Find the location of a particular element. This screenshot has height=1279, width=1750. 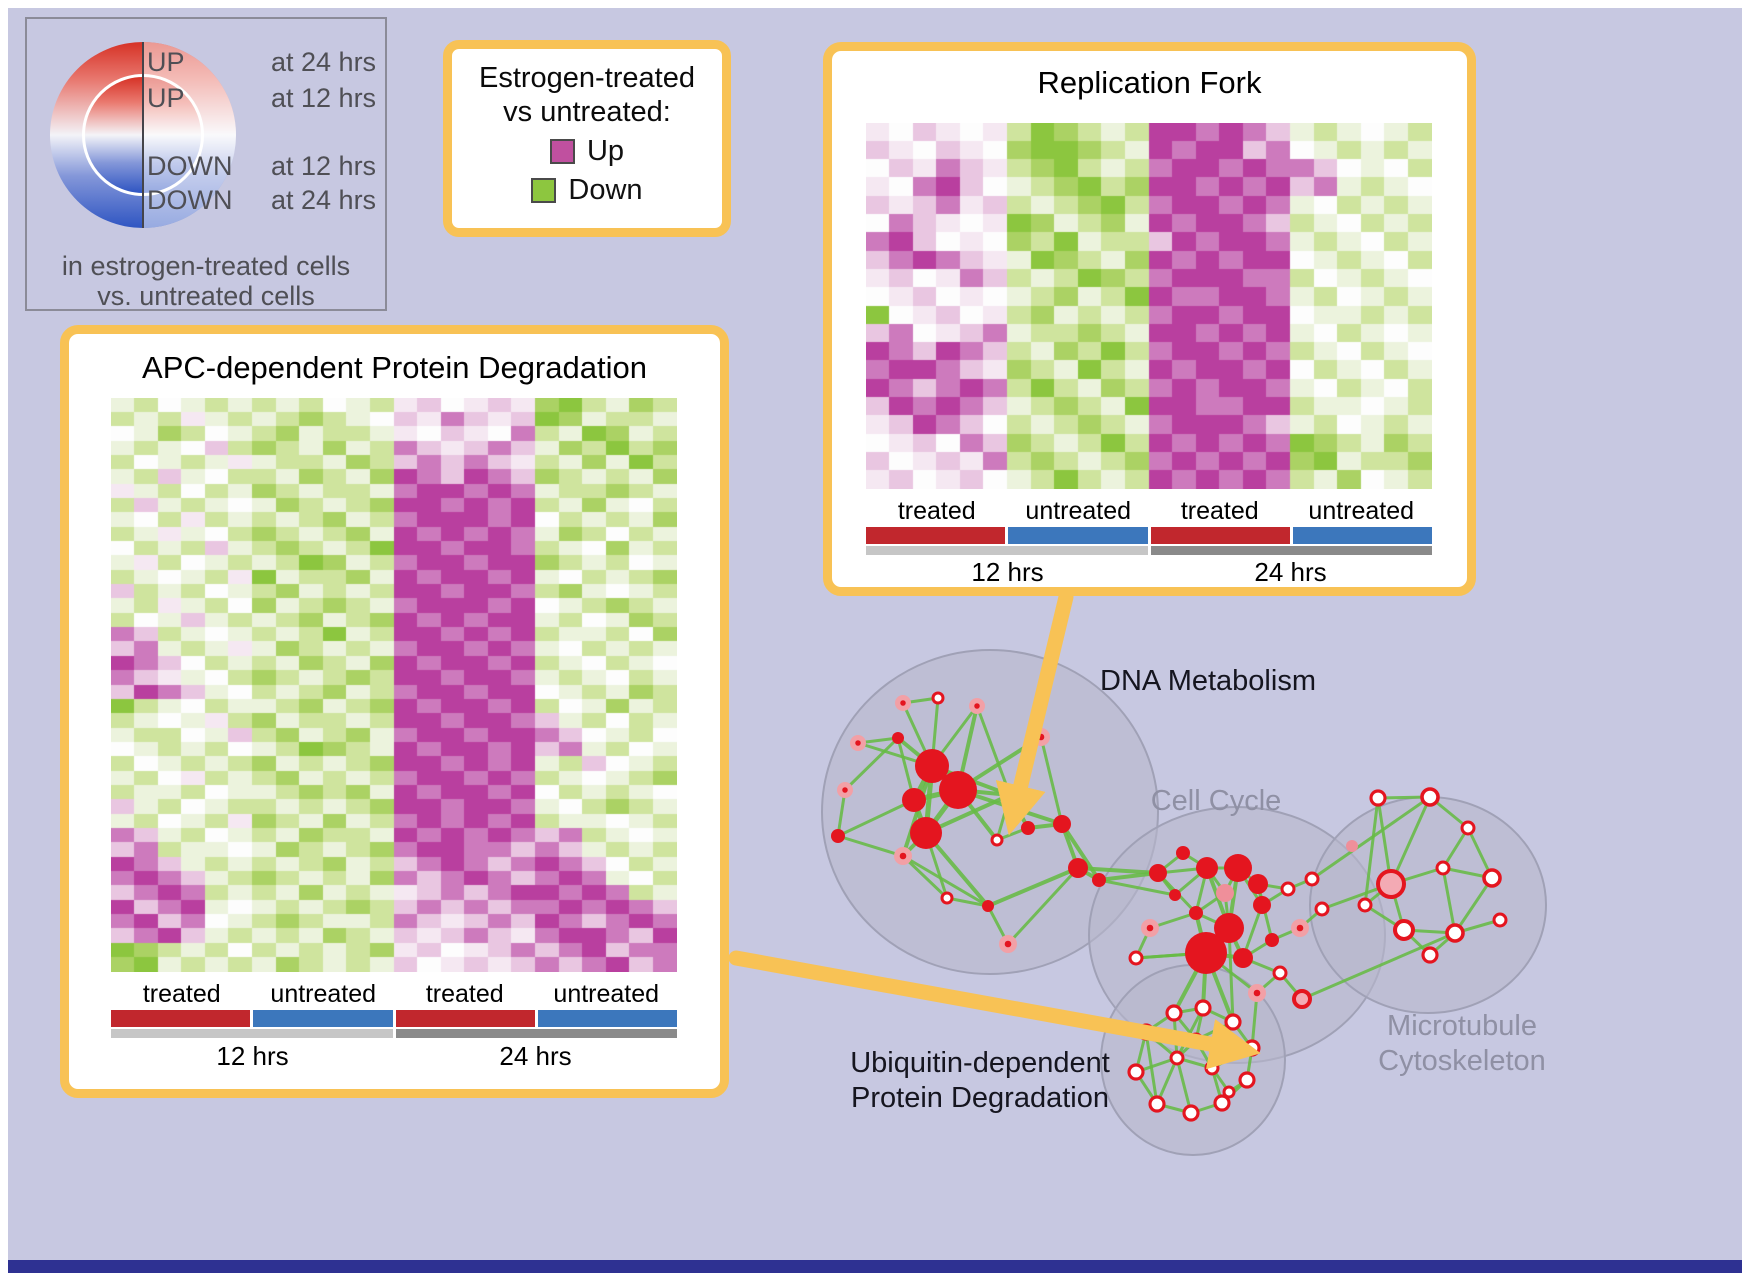

down-color-swatch is located at coordinates (544, 190).